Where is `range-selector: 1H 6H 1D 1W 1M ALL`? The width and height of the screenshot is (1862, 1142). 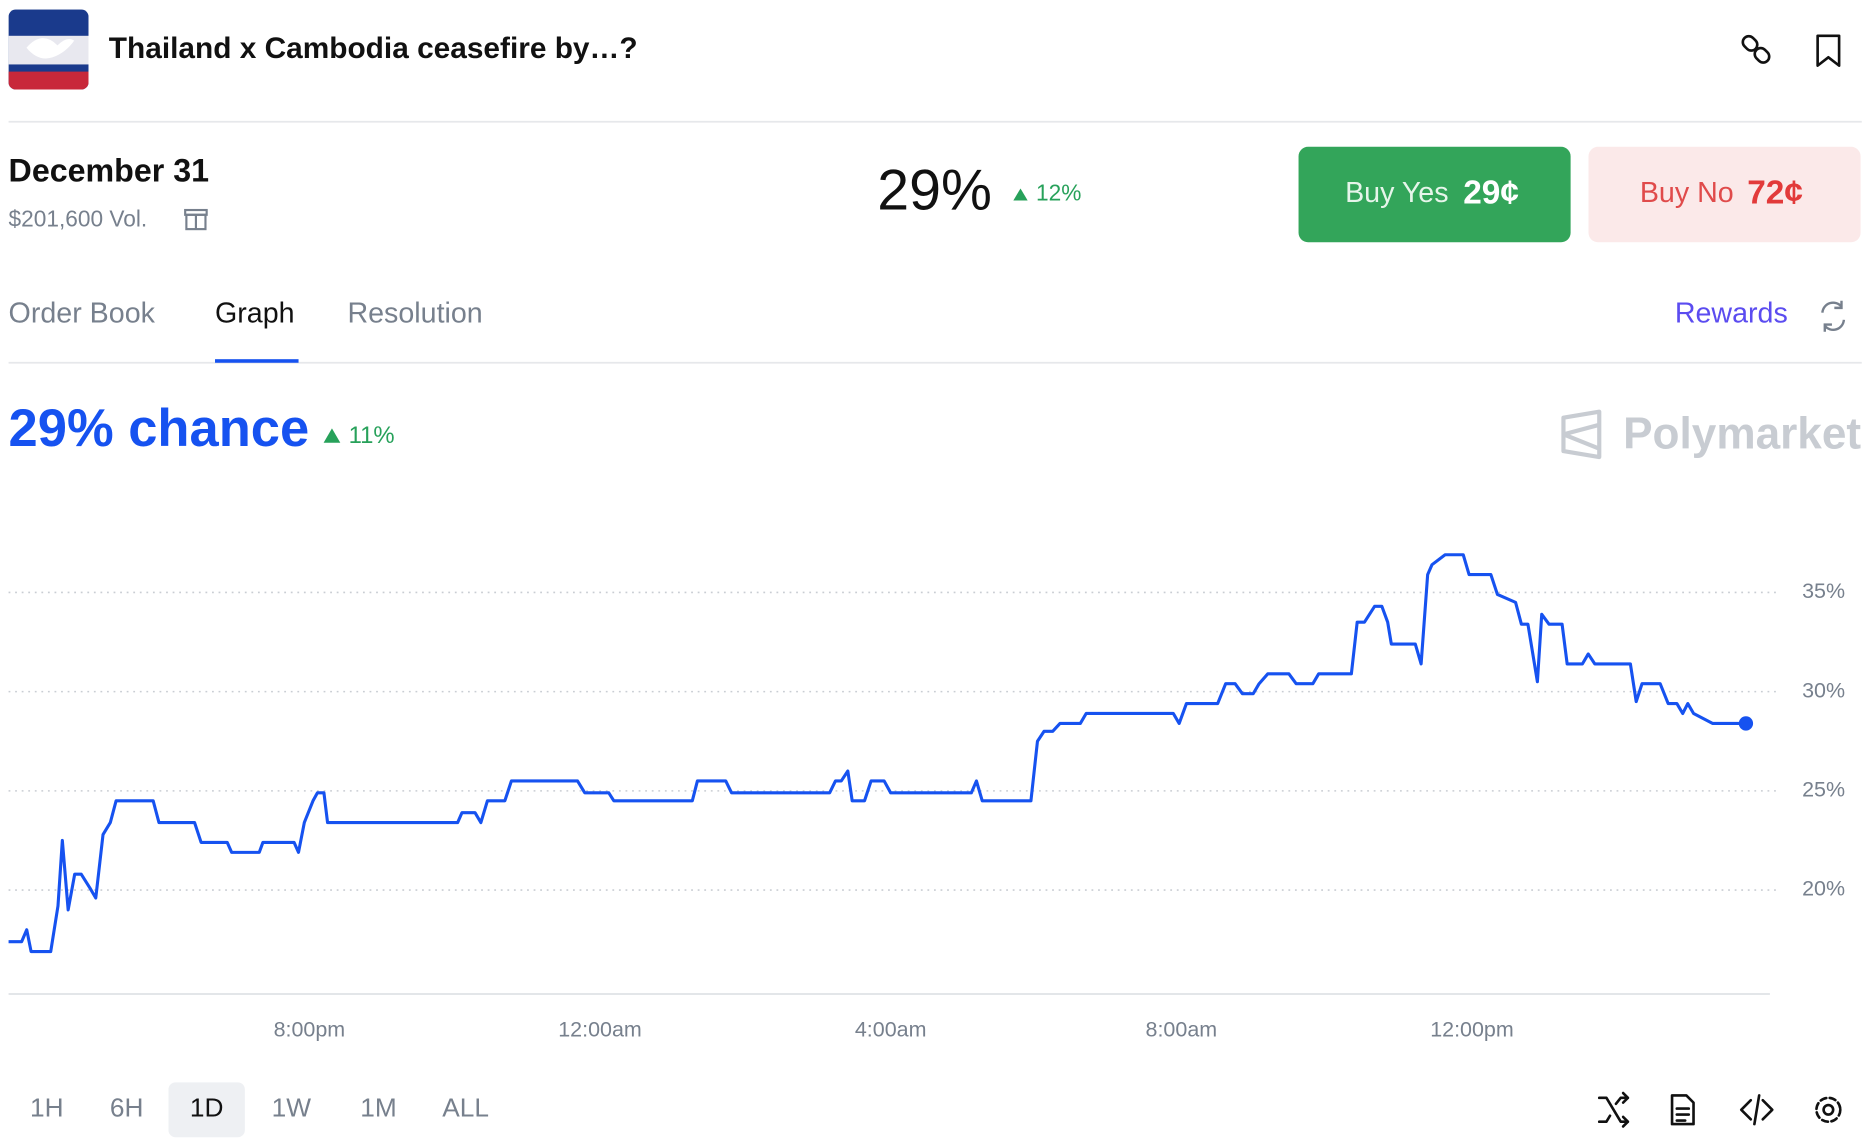
range-selector: 1H 6H 1D 1W 1M ALL is located at coordinates (259, 1108).